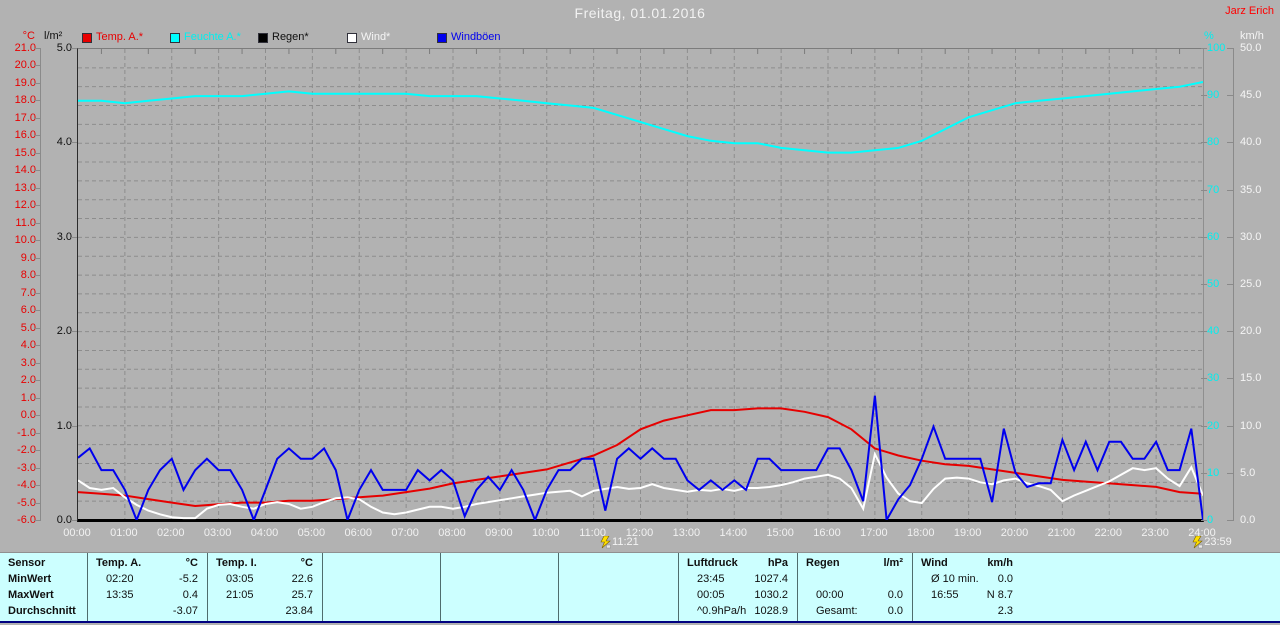 This screenshot has width=1280, height=625. What do you see at coordinates (1202, 533) in the screenshot?
I see `x-axis-tick-label: 24:00` at bounding box center [1202, 533].